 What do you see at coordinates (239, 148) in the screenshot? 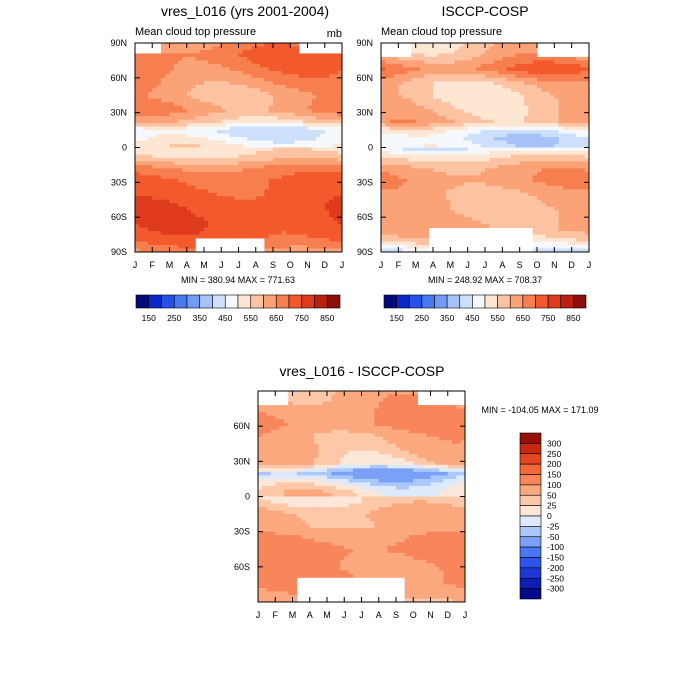
I see `panel-model-contours` at bounding box center [239, 148].